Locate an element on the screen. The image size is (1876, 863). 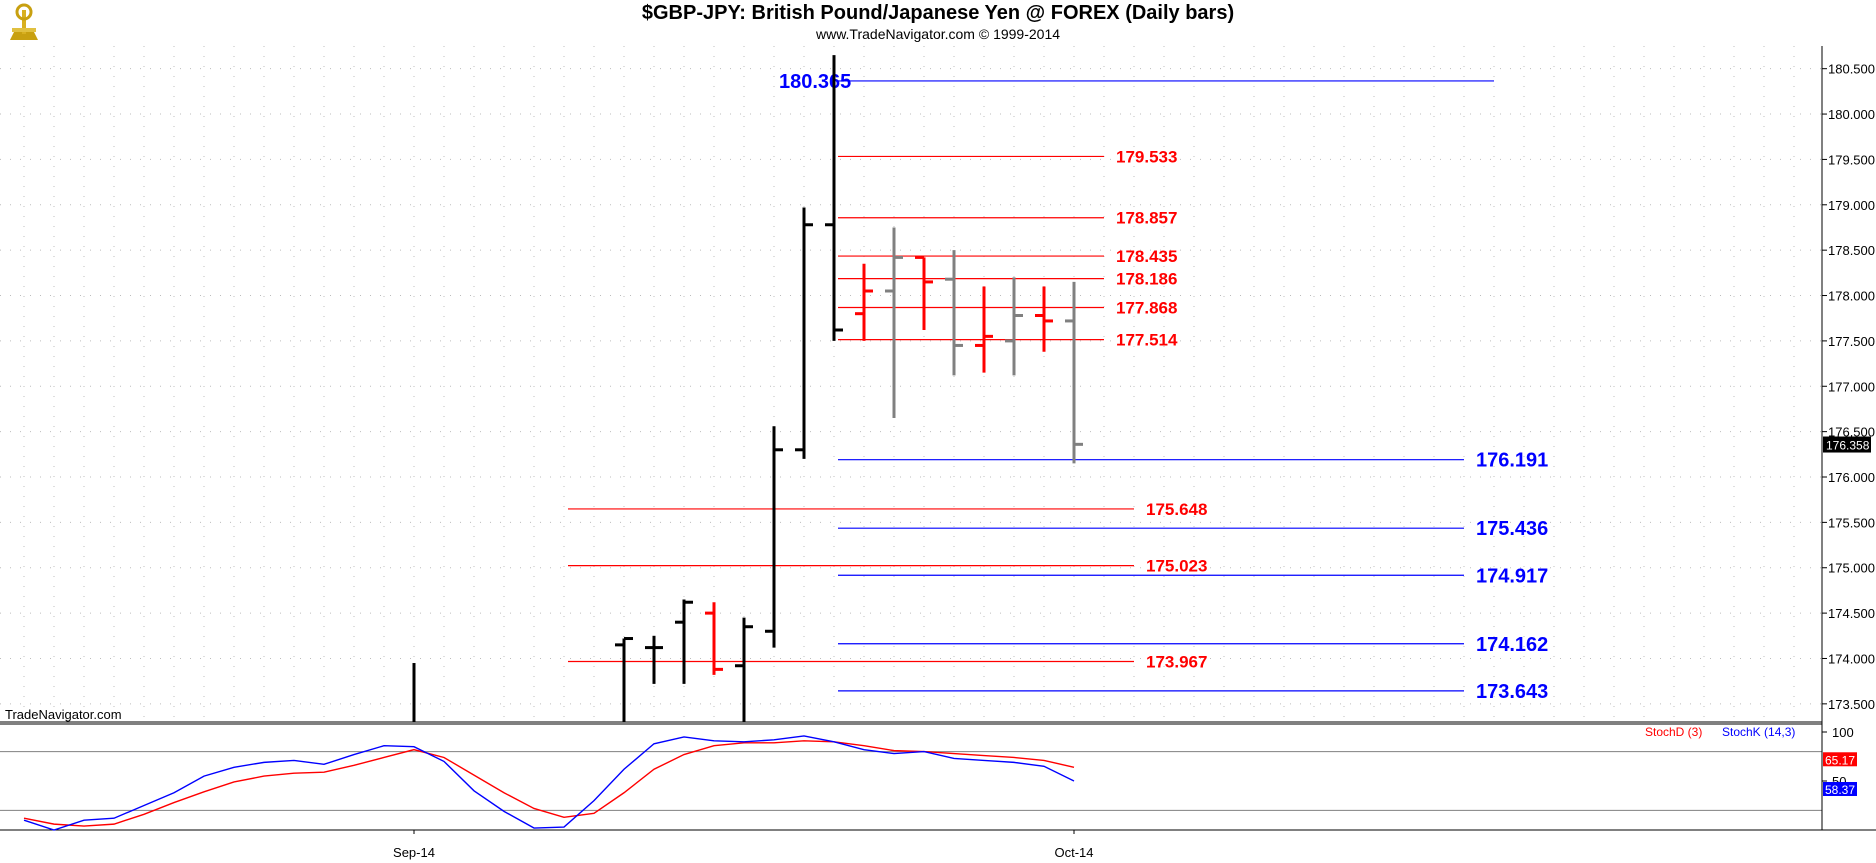
price-tick-label: 174.500 is located at coordinates (1851, 613).